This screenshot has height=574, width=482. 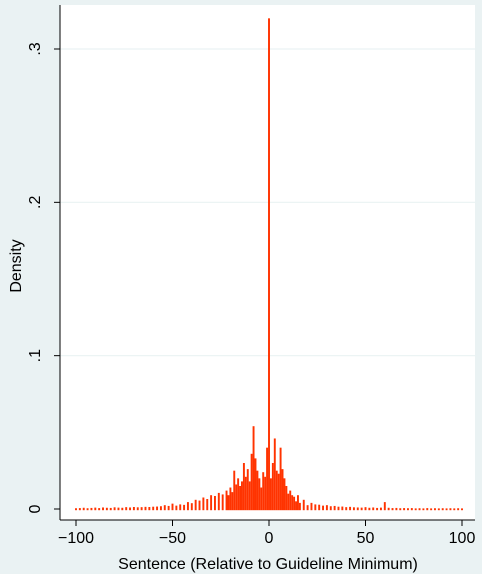 I want to click on x-tick-label: 50, so click(x=366, y=538).